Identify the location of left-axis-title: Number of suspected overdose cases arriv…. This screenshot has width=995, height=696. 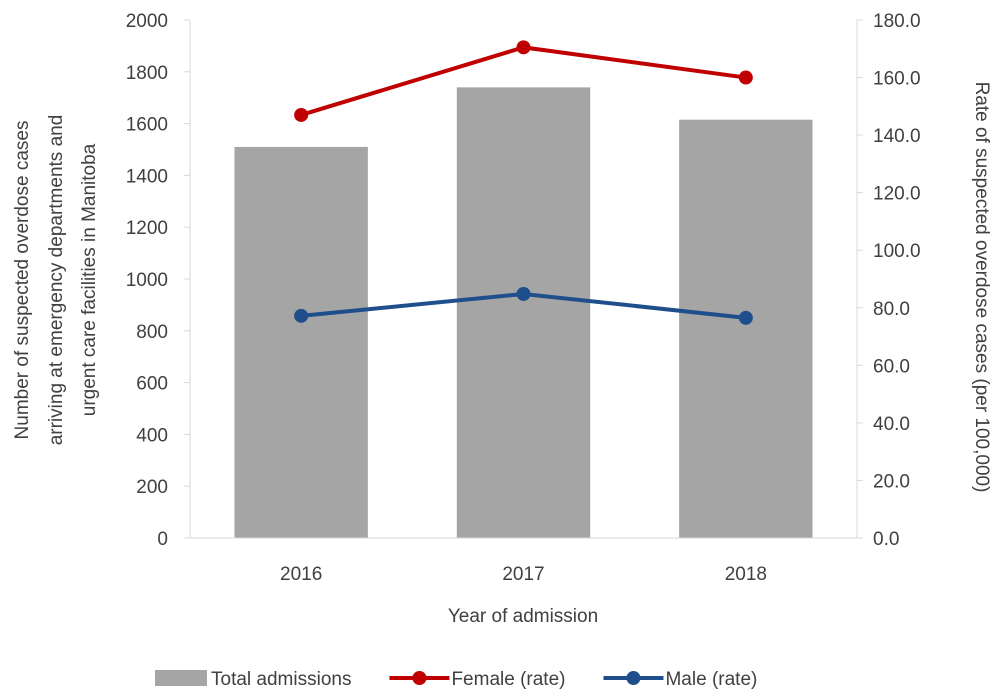
(56, 280).